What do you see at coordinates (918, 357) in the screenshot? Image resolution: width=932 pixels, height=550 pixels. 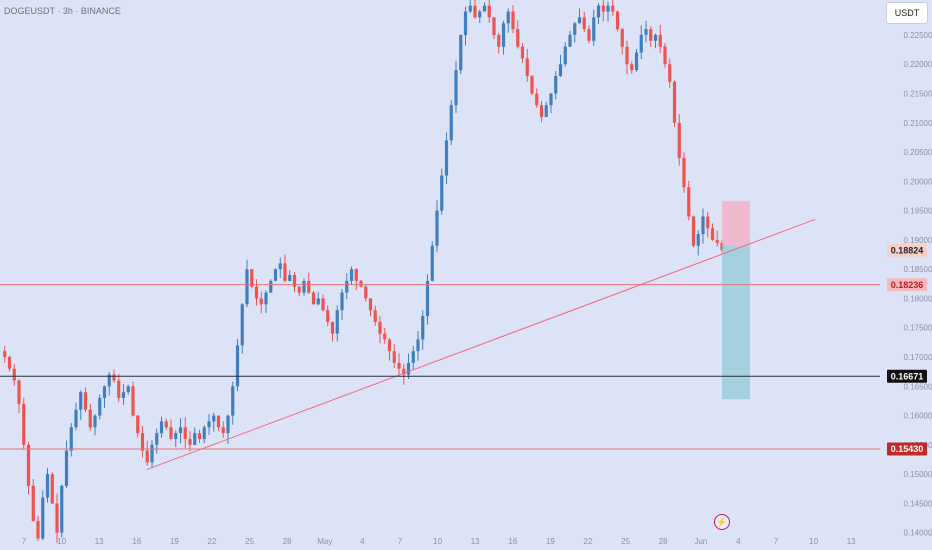 I see `y-tick-label: 0.17000` at bounding box center [918, 357].